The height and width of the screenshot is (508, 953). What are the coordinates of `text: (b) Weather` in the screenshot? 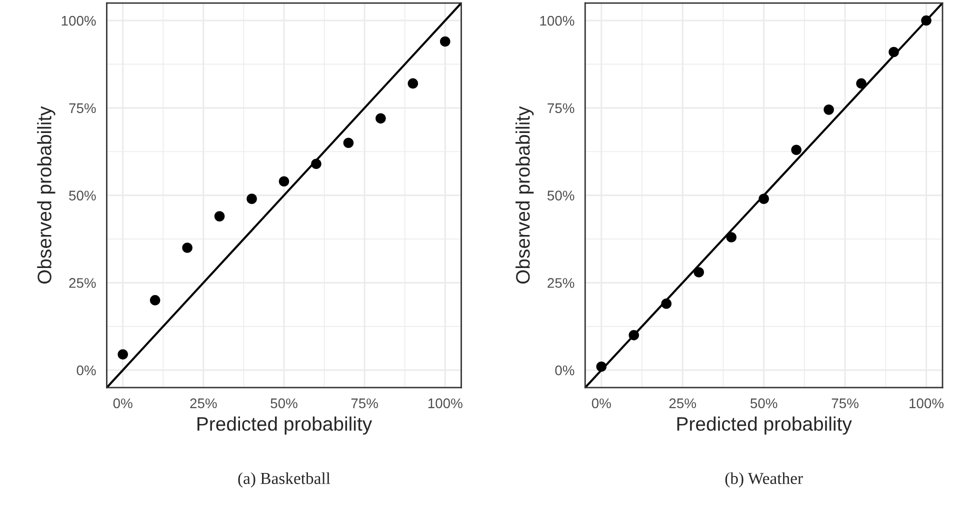 It's located at (764, 480).